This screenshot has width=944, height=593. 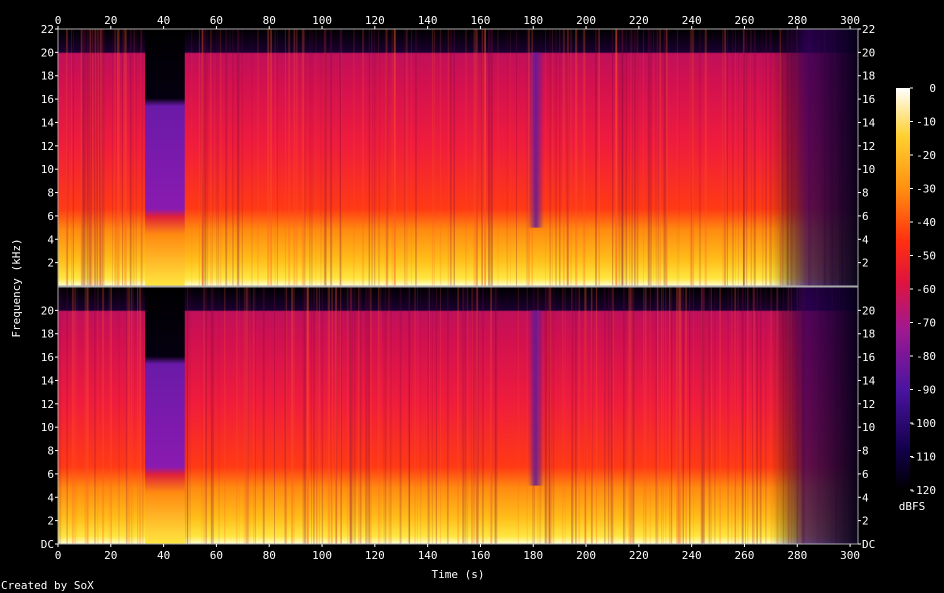 What do you see at coordinates (926, 390) in the screenshot?
I see `colorbar-tick-label: -90` at bounding box center [926, 390].